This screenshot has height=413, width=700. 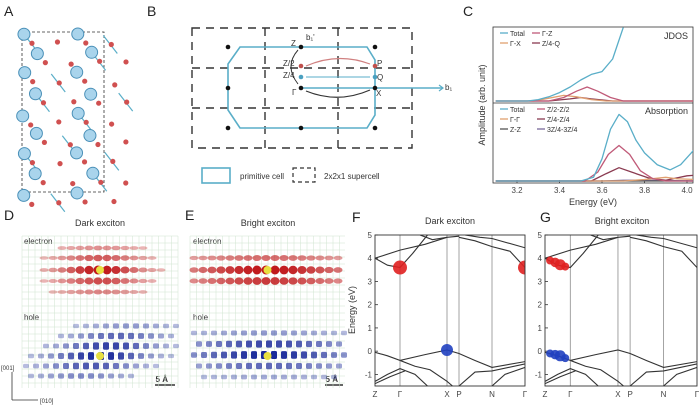 What do you see at coordinates (515, 44) in the screenshot?
I see `legend-label: Γ-X` at bounding box center [515, 44].